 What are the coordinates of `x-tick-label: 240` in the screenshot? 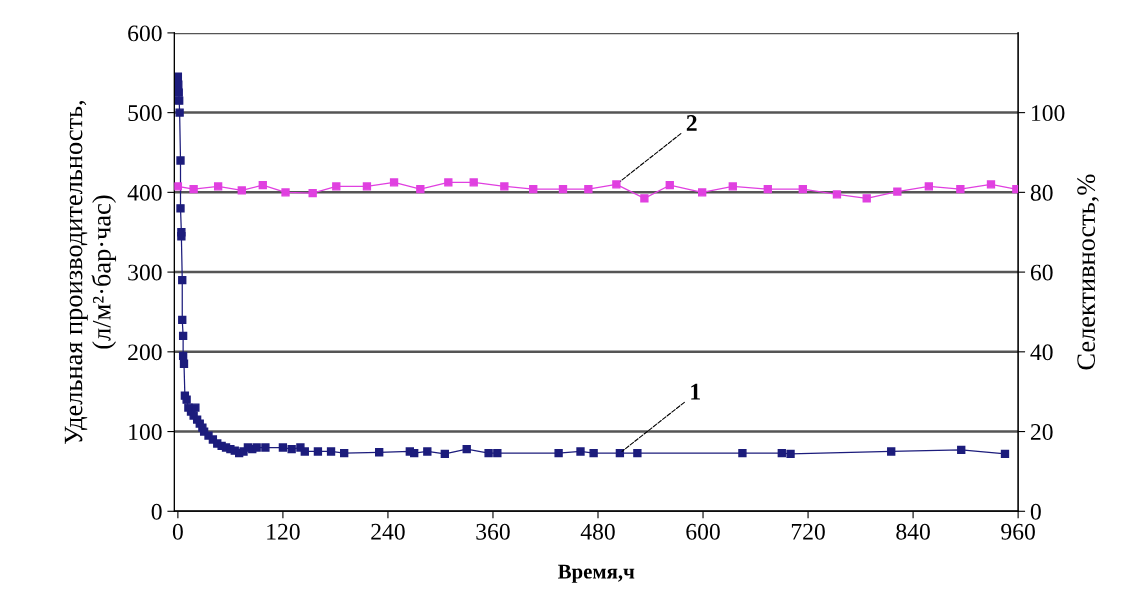 It's located at (388, 531).